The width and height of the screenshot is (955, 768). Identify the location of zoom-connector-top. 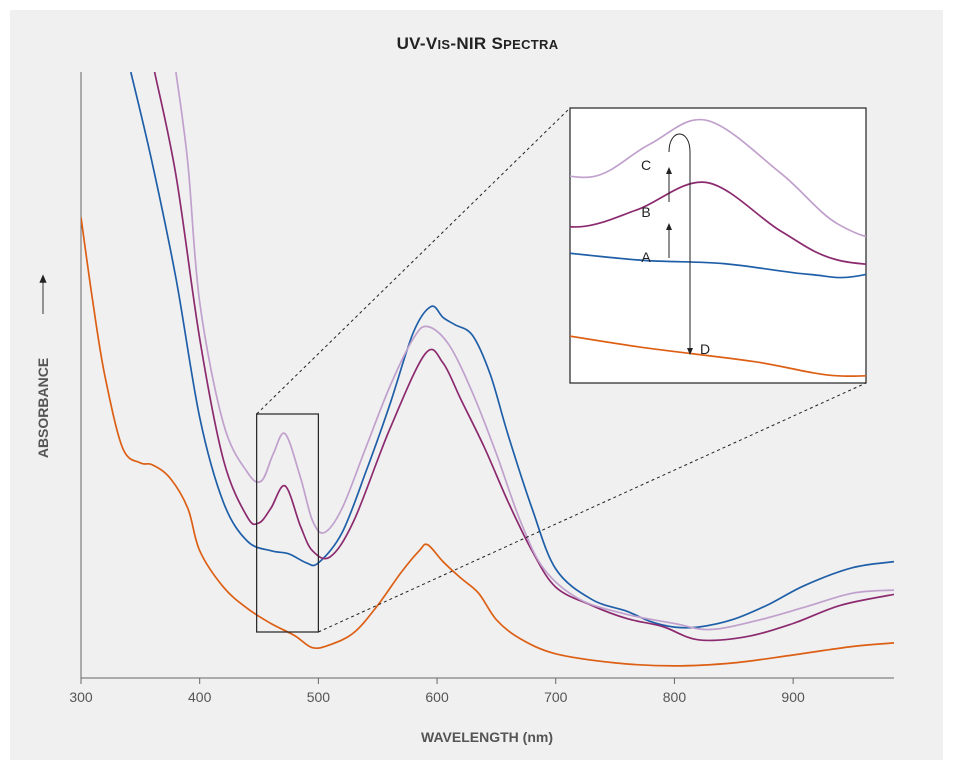
(413, 261).